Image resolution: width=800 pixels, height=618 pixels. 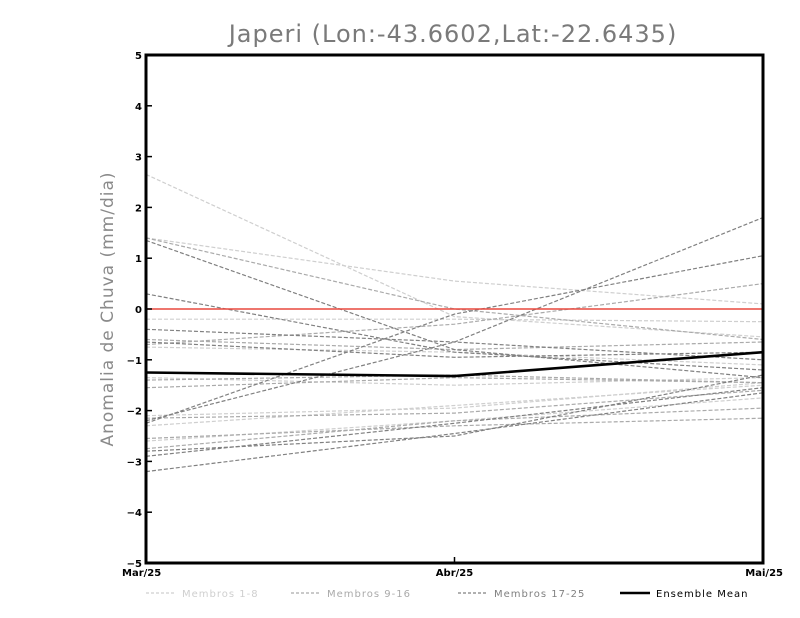 What do you see at coordinates (134, 412) in the screenshot?
I see `y-tick-label: −2` at bounding box center [134, 412].